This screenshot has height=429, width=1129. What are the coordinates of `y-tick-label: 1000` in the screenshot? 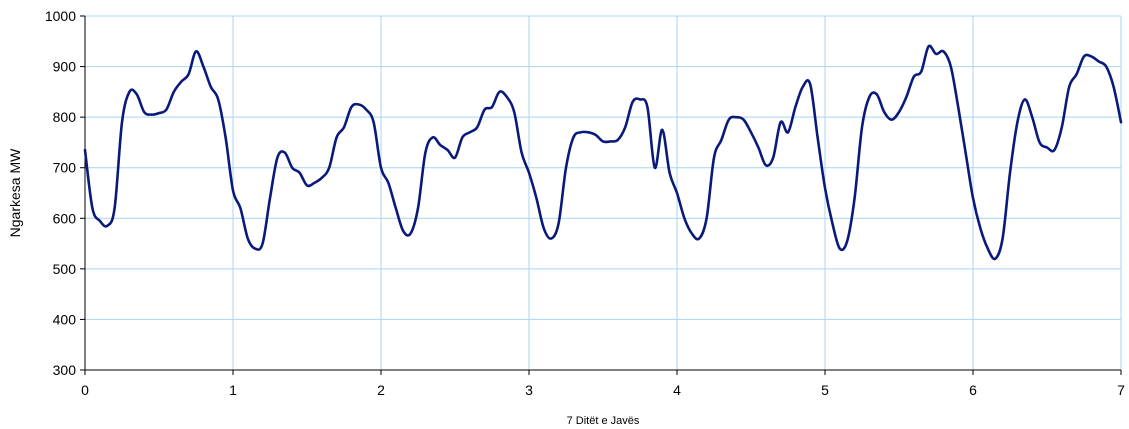 It's located at (60, 16).